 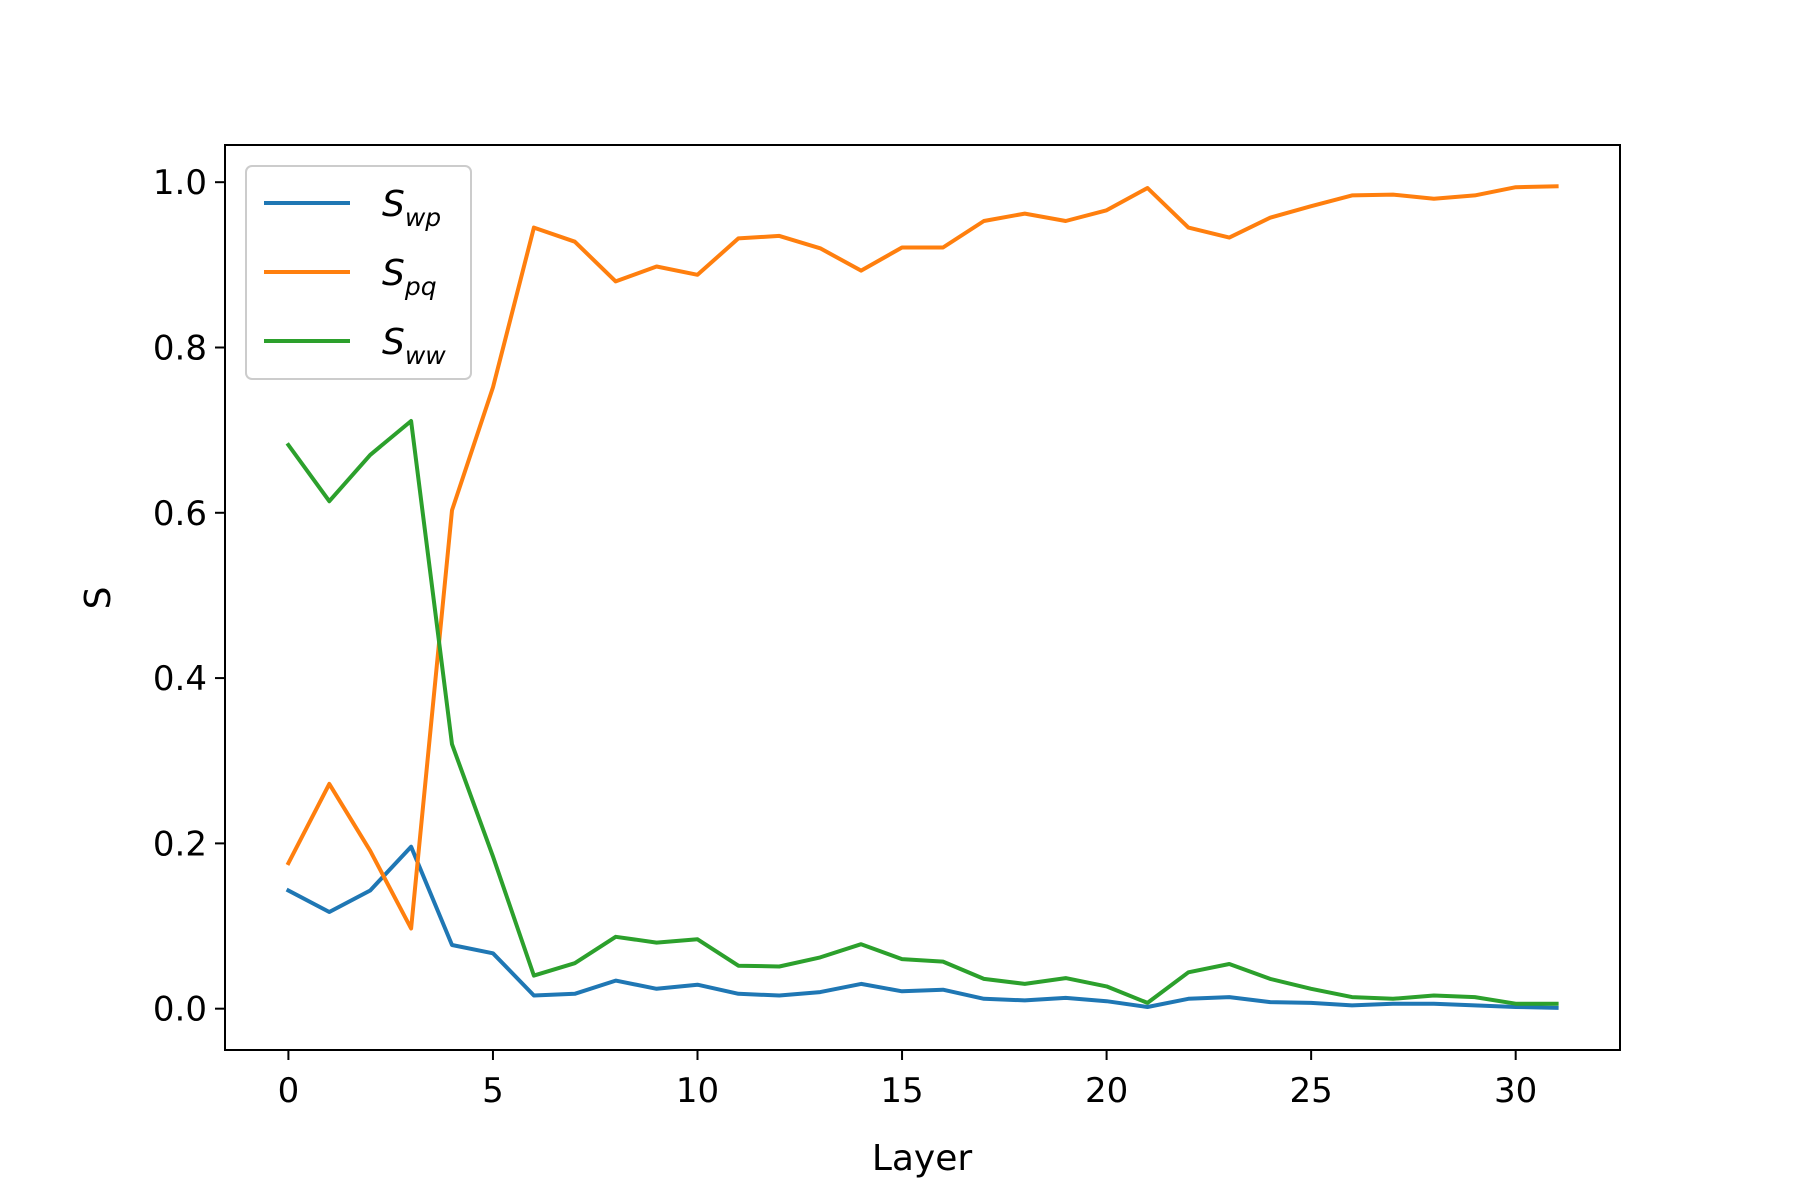 I want to click on y-tick-label: 1.0, so click(x=180, y=183).